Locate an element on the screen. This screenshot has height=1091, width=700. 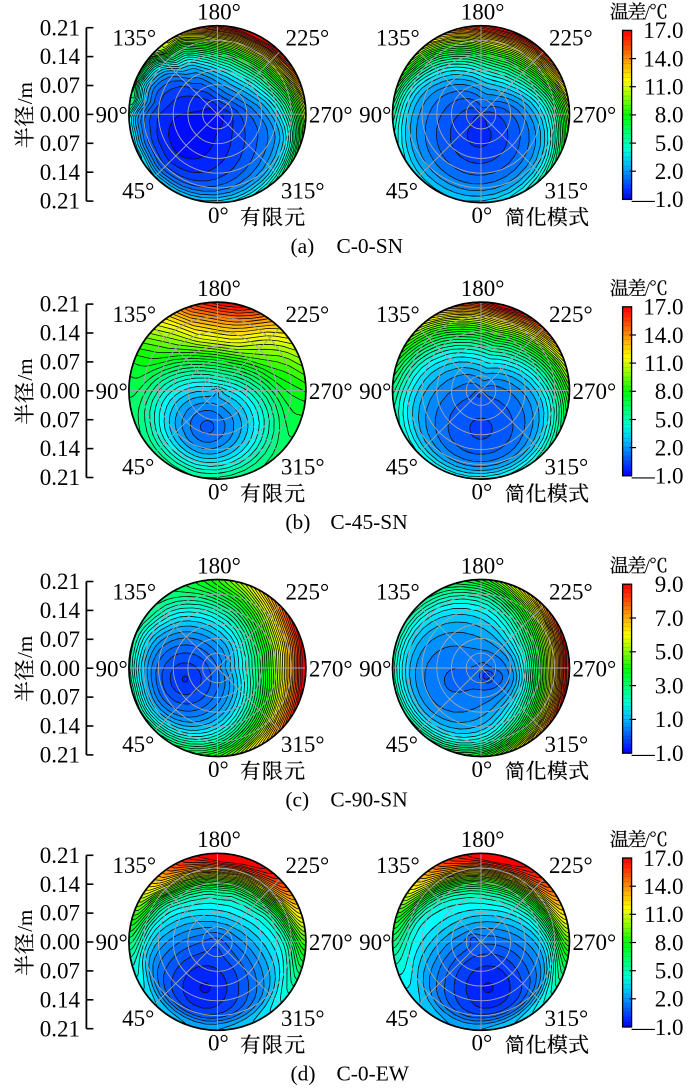
svg-text: (b) is located at coordinates (297, 522).